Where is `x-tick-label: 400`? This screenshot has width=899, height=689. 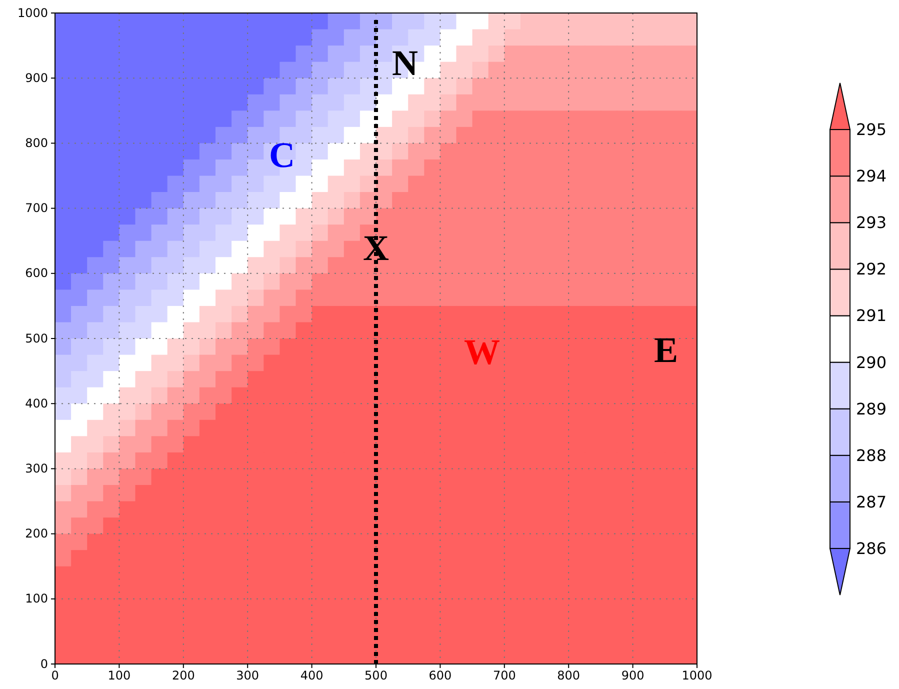
x-tick-label: 400 is located at coordinates (312, 675).